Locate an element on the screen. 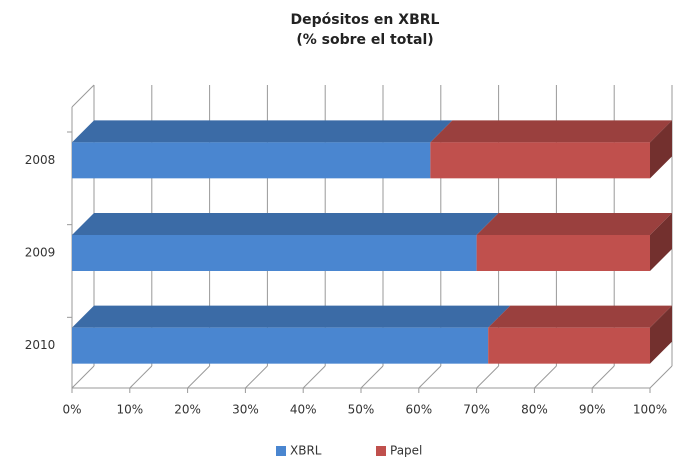 The width and height of the screenshot is (675, 459). y-tick-label: 2008 is located at coordinates (40, 160).